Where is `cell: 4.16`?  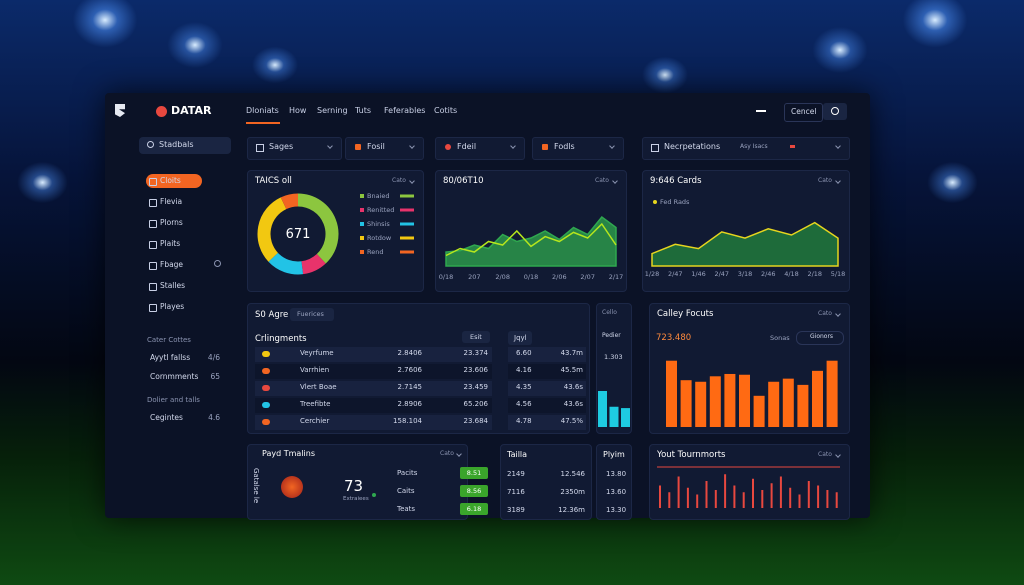 cell: 4.16 is located at coordinates (524, 370).